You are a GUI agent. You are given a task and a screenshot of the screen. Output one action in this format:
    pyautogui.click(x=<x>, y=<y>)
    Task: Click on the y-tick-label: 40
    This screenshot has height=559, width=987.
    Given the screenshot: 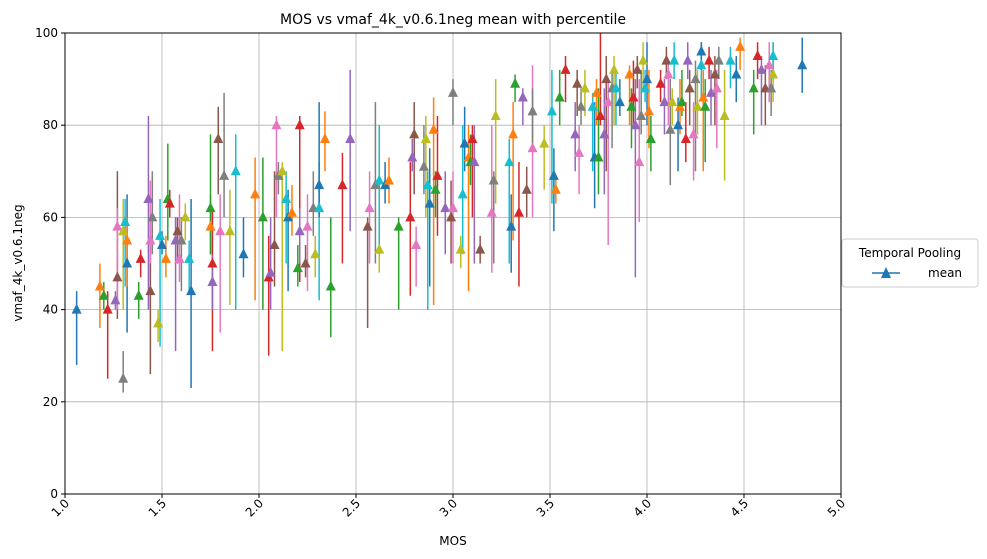 What is the action you would take?
    pyautogui.click(x=50, y=310)
    